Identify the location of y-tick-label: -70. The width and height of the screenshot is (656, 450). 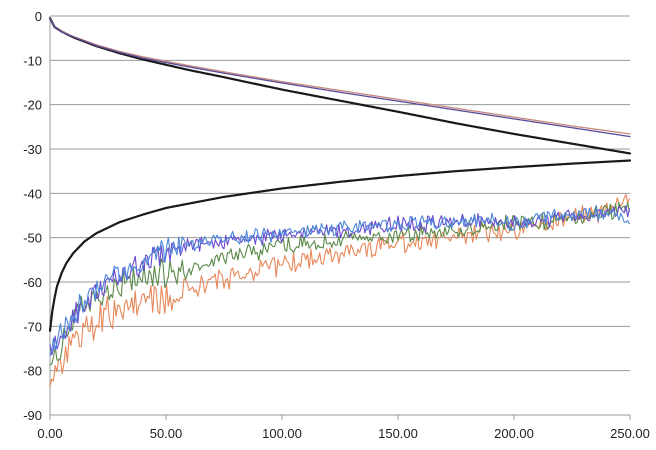
(32, 326).